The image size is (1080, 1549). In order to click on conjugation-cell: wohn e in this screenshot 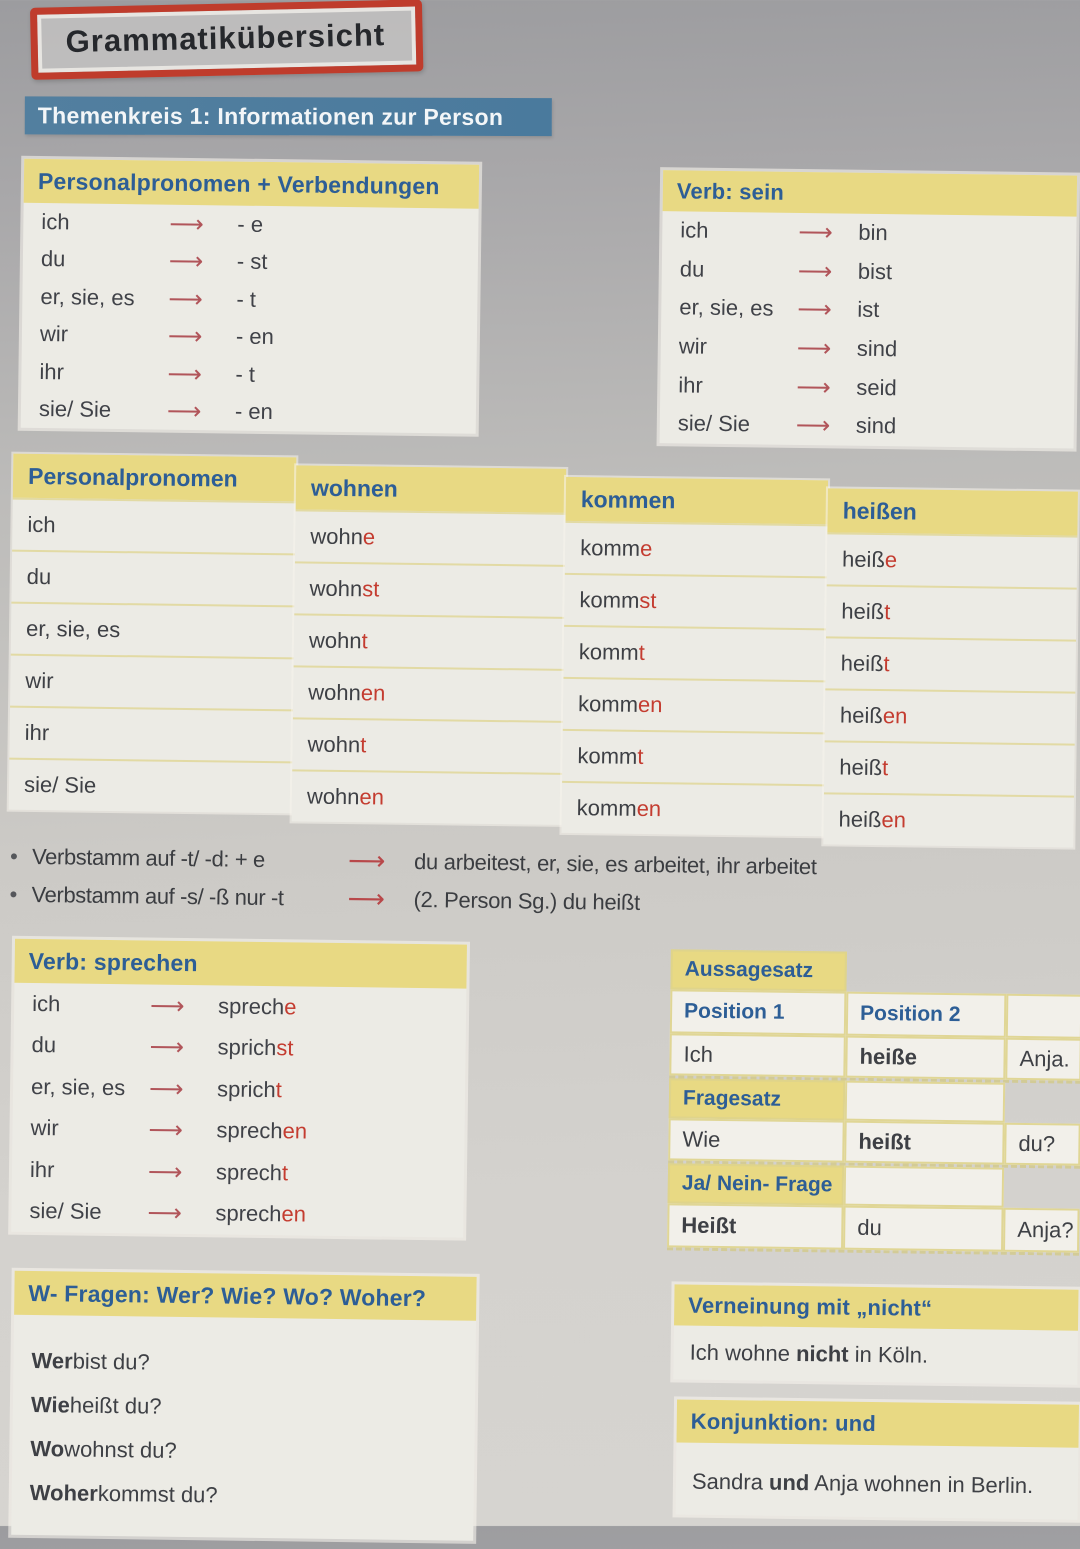, I will do `click(430, 537)`.